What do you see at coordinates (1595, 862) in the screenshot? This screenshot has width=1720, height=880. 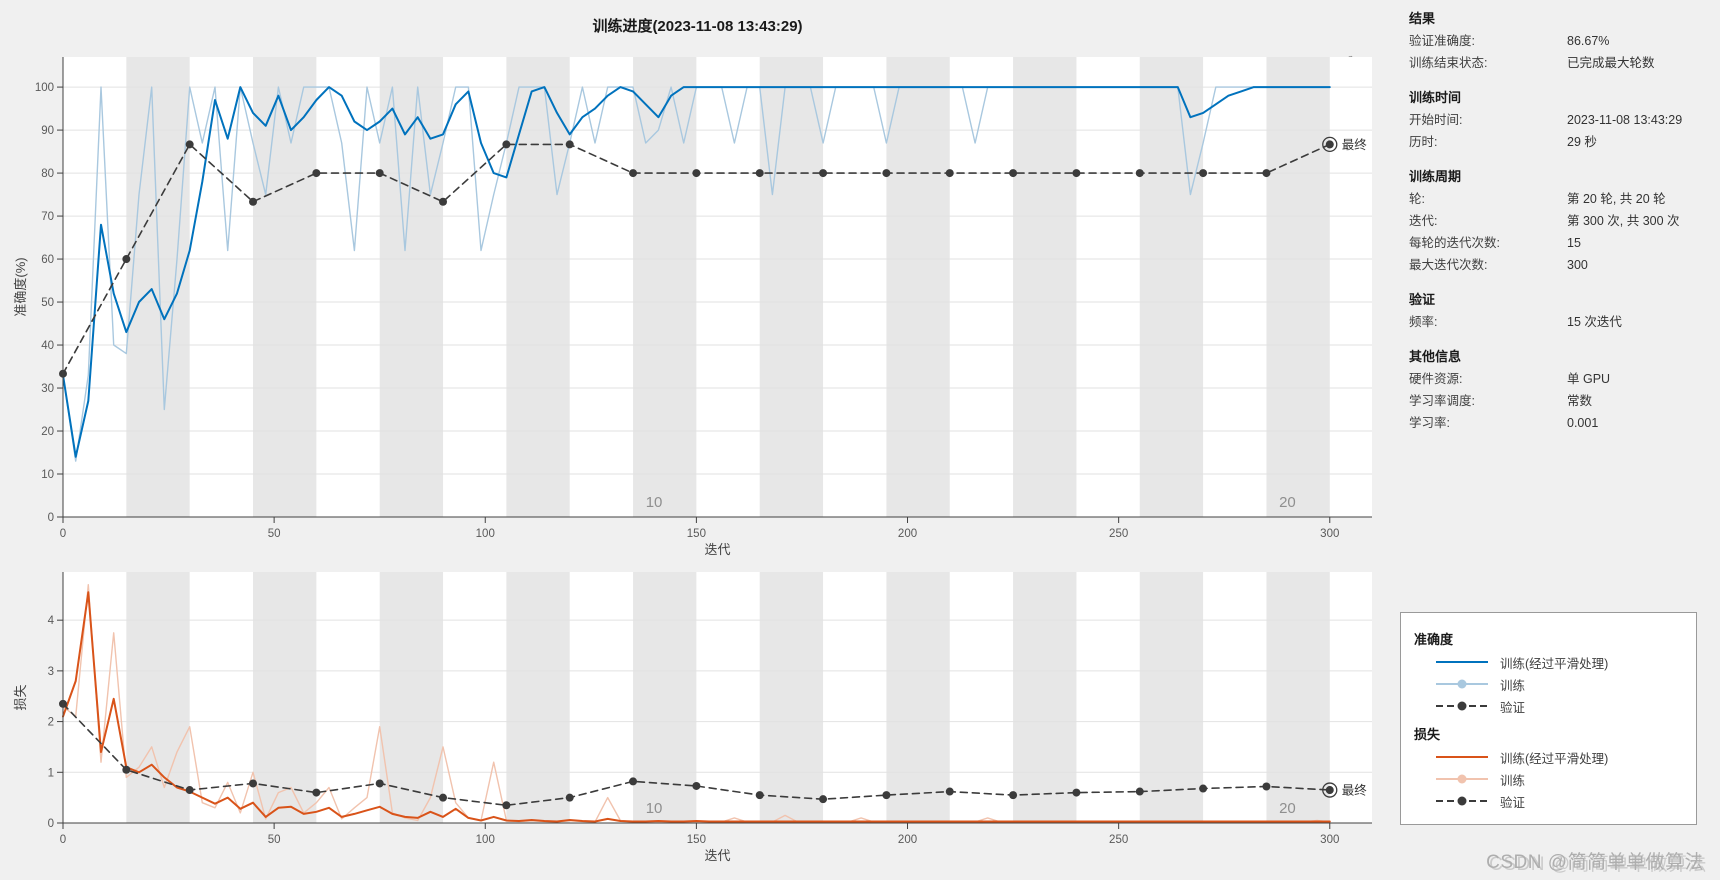 I see `watermark: CSDN @简简单单做算法` at bounding box center [1595, 862].